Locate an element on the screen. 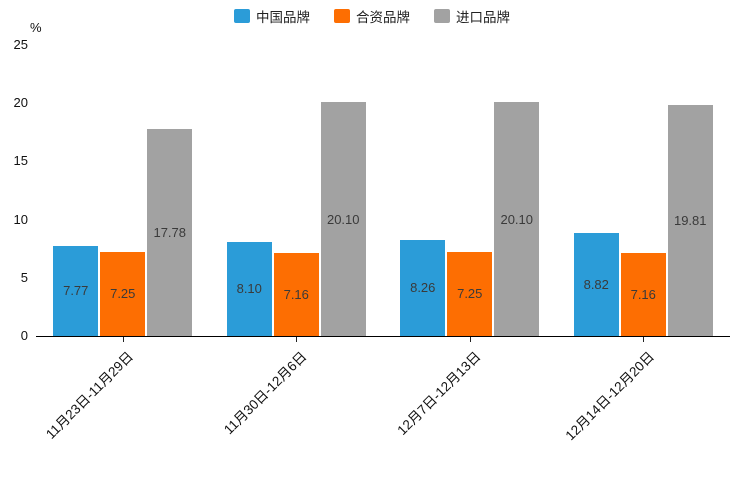  legend-item-1: 合资品牌 is located at coordinates (372, 16).